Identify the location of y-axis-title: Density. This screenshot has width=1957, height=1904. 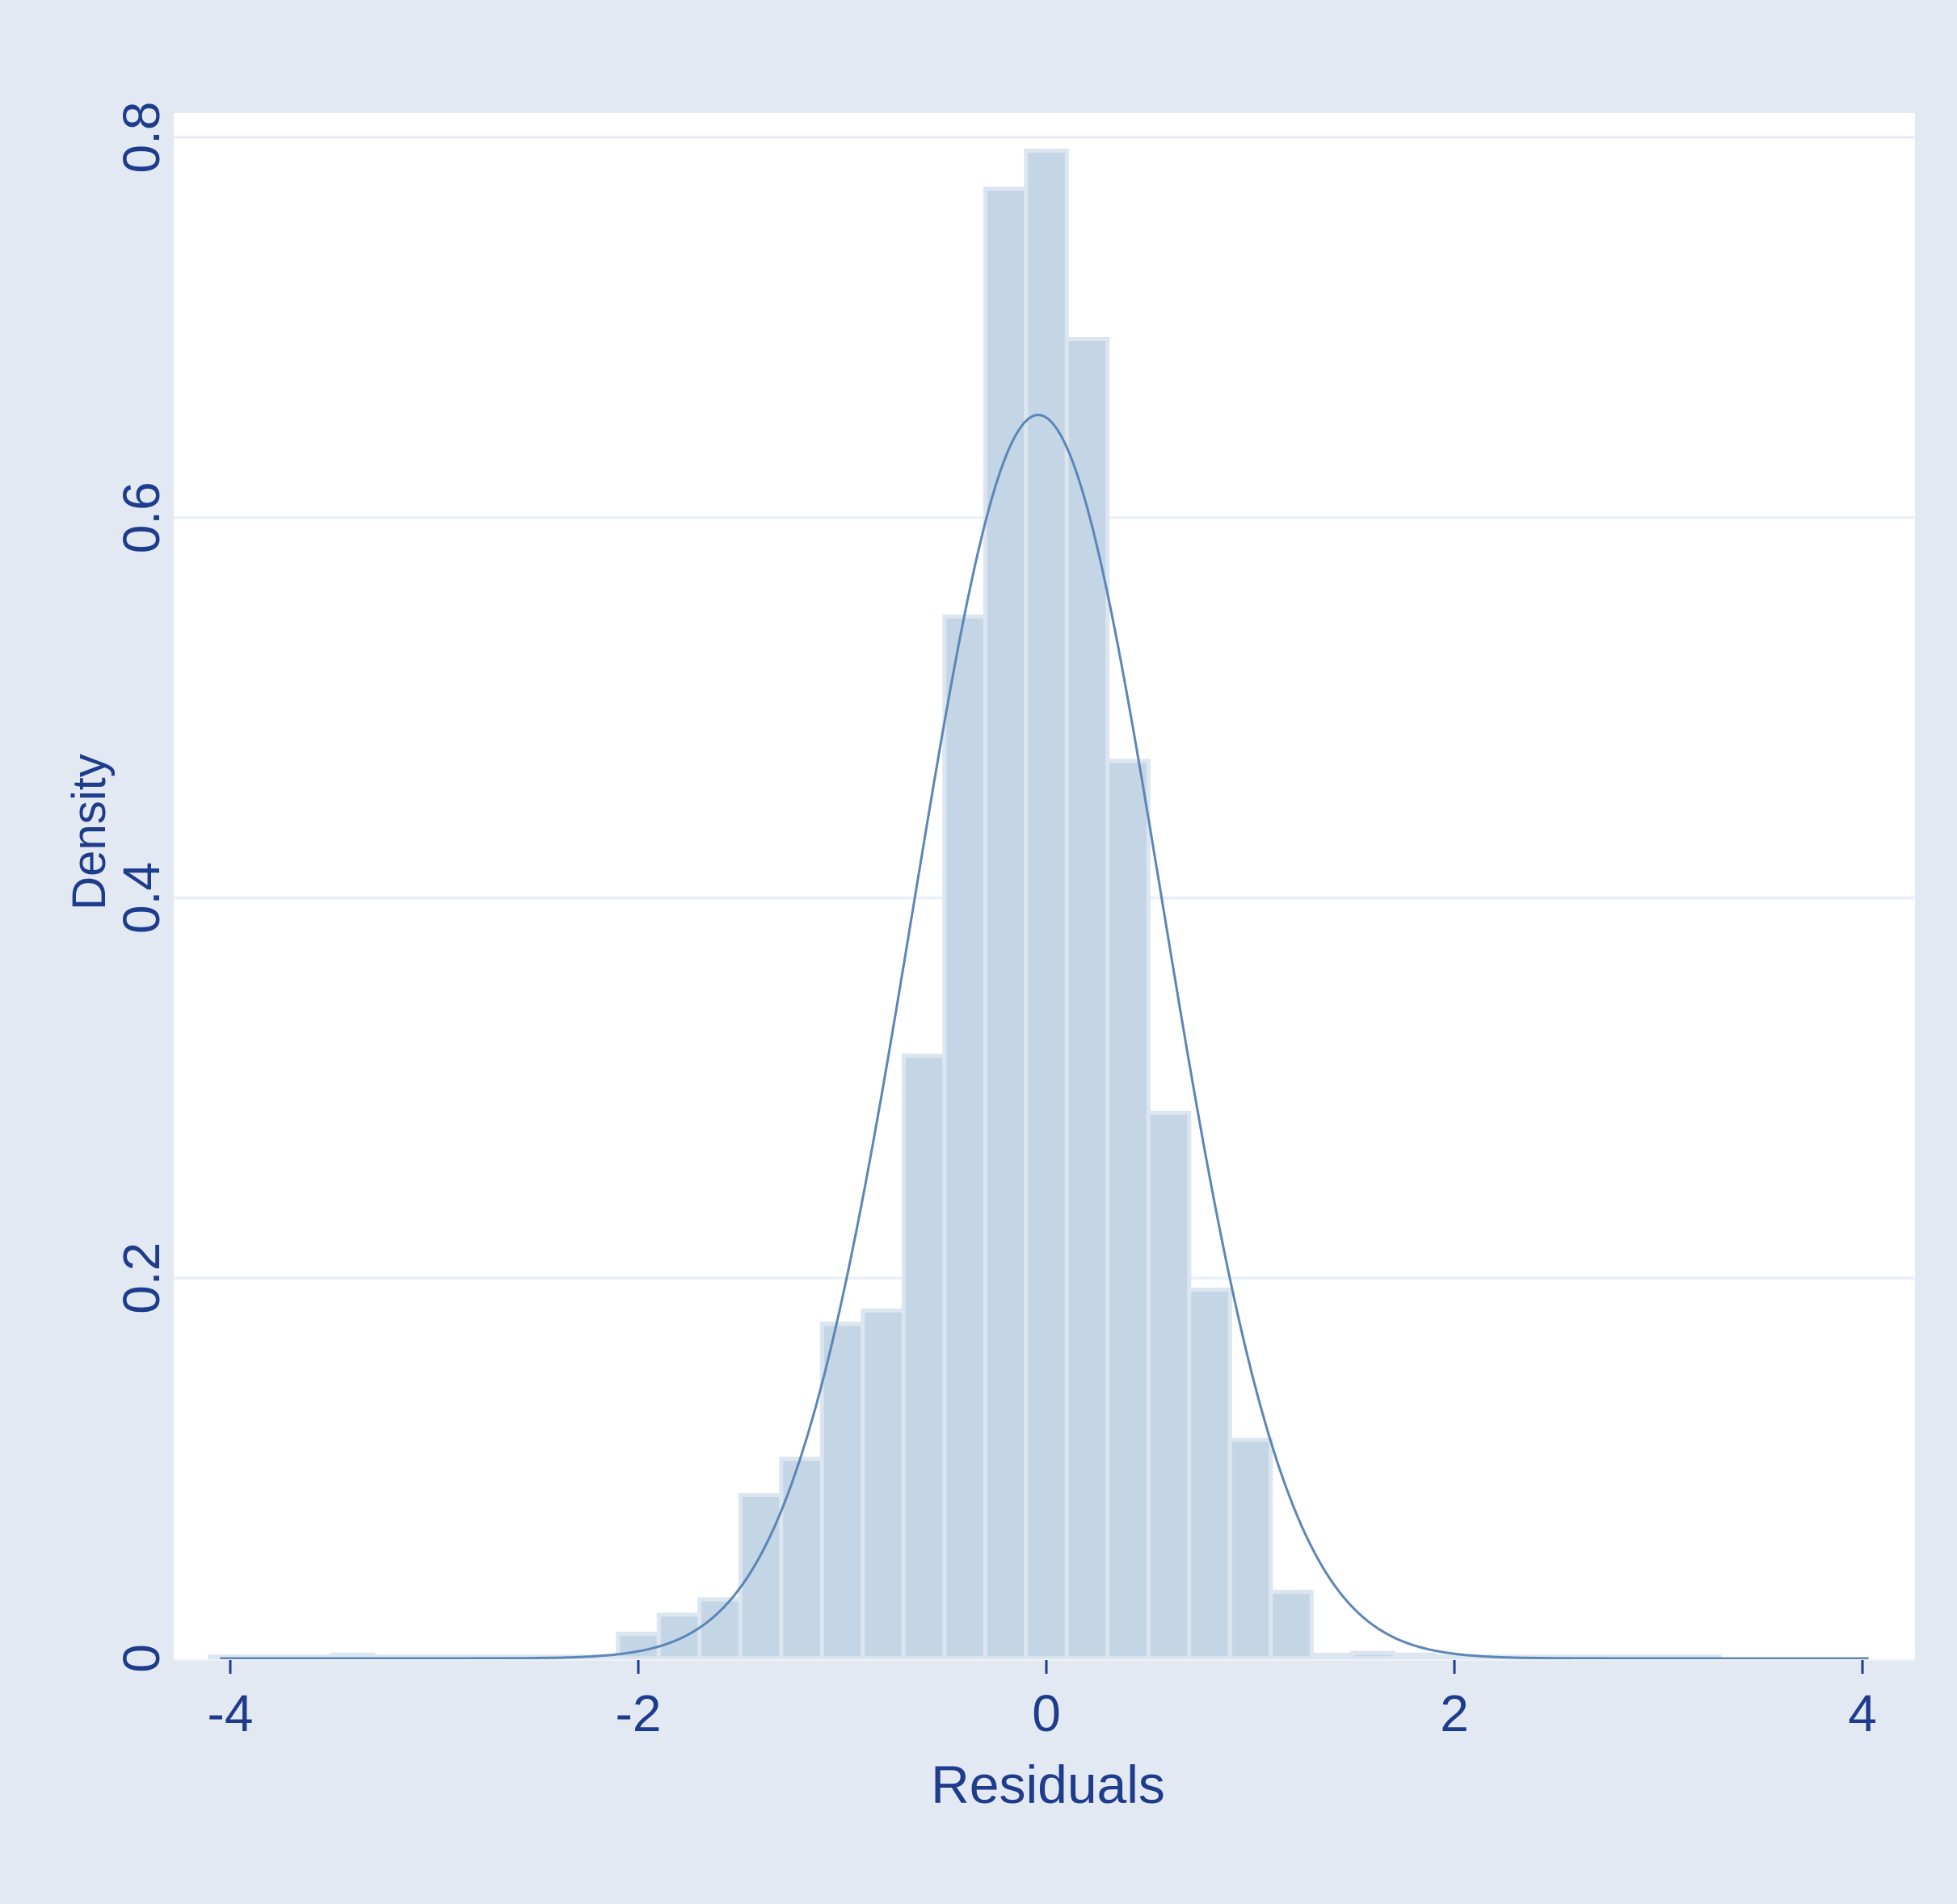
(89, 832).